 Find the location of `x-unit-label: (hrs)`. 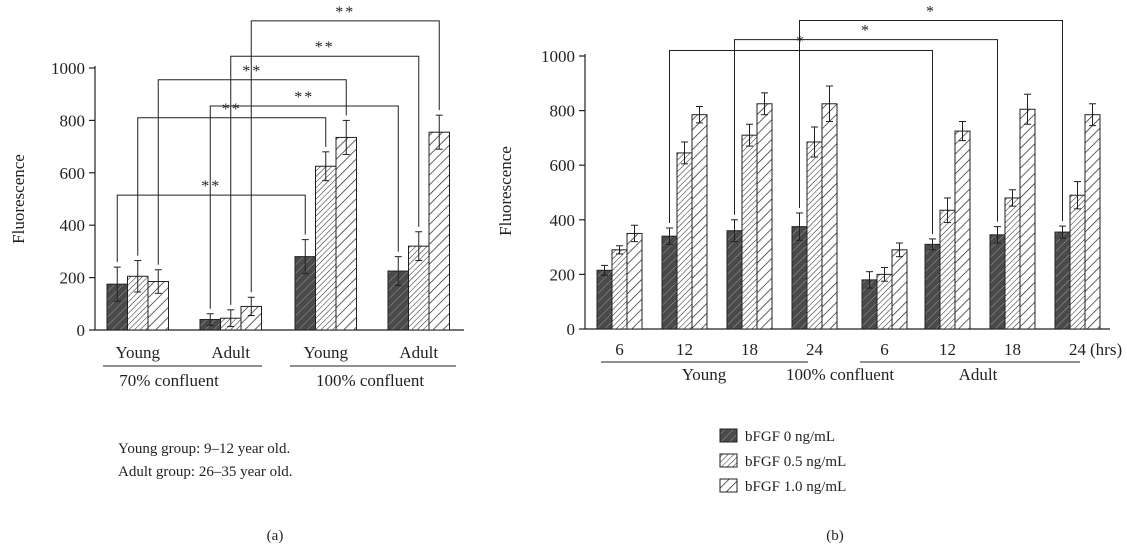

x-unit-label: (hrs) is located at coordinates (1106, 349).